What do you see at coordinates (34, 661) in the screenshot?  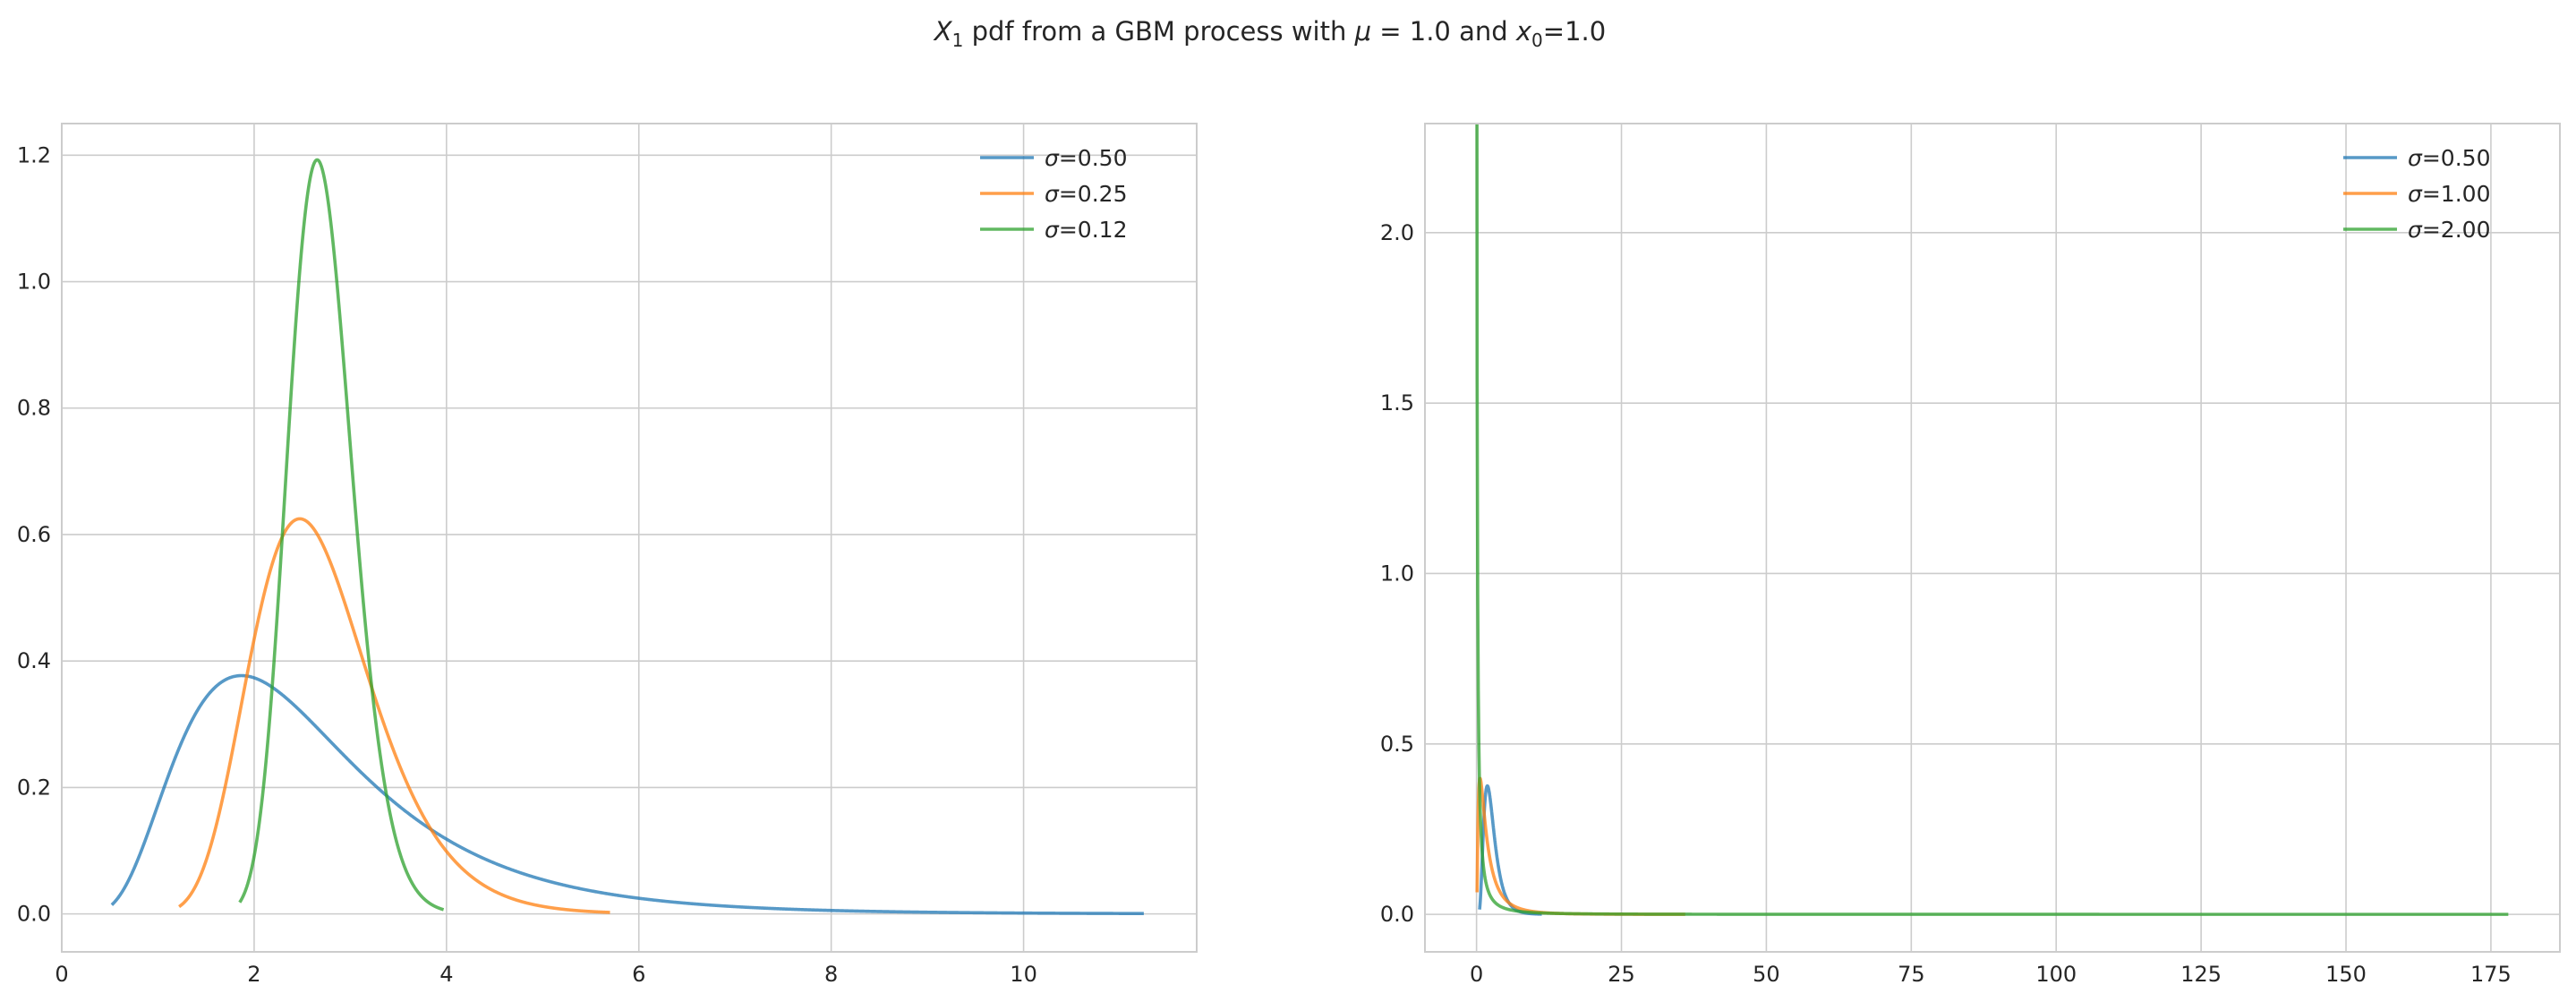 I see `left-ytick-label-2: 0.4` at bounding box center [34, 661].